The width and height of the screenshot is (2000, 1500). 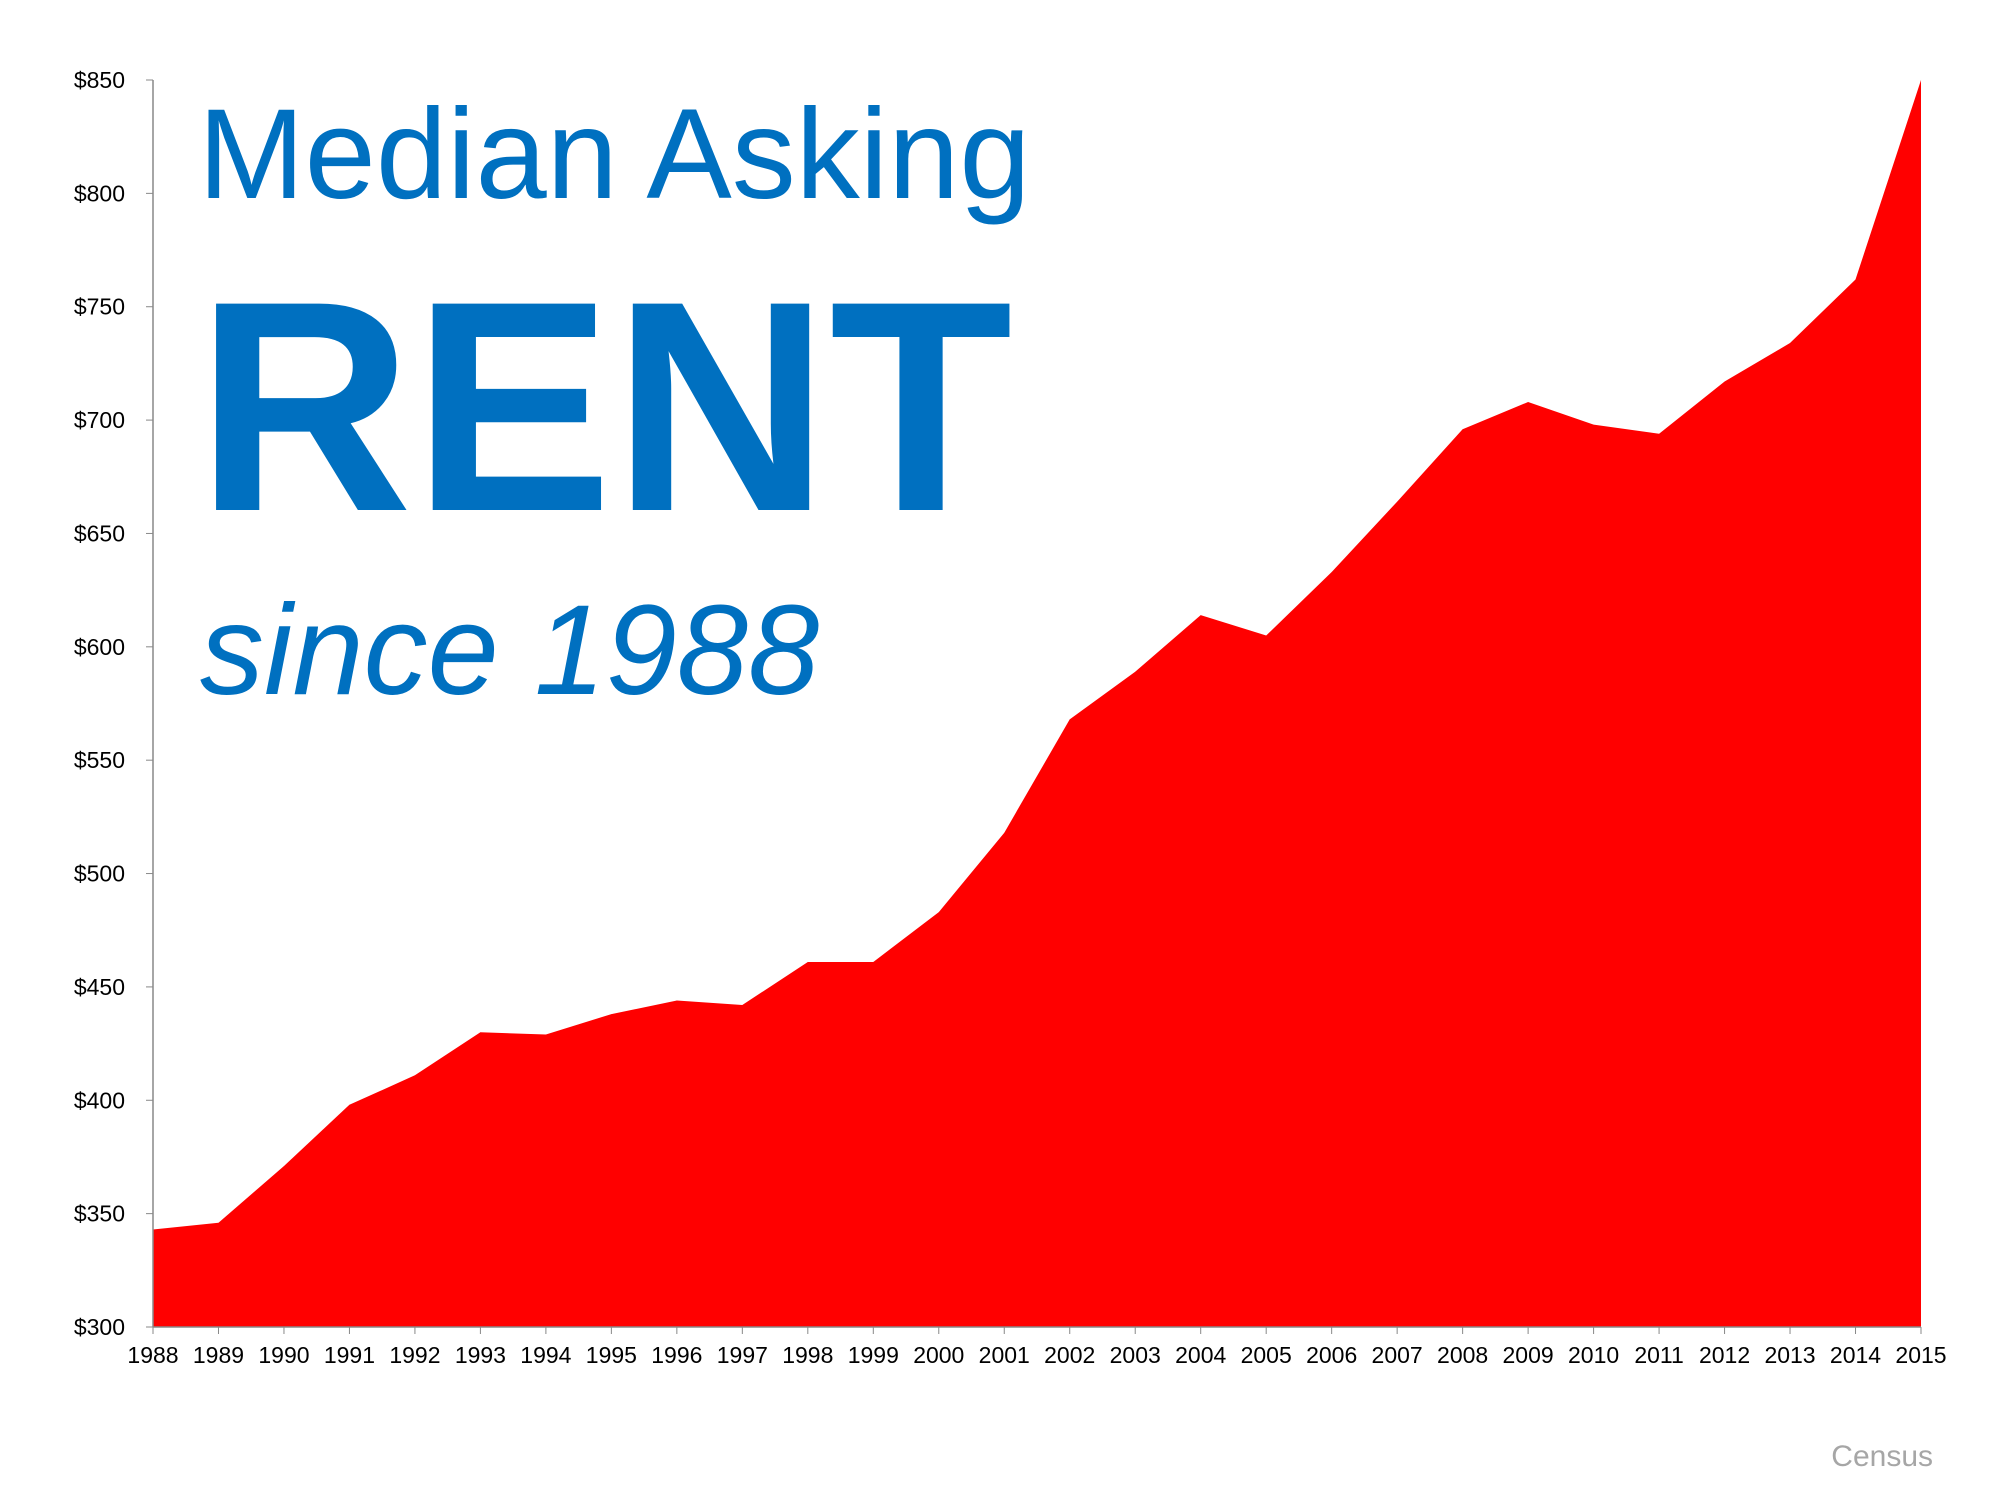 What do you see at coordinates (1593, 1355) in the screenshot?
I see `x-tick-label: 2010` at bounding box center [1593, 1355].